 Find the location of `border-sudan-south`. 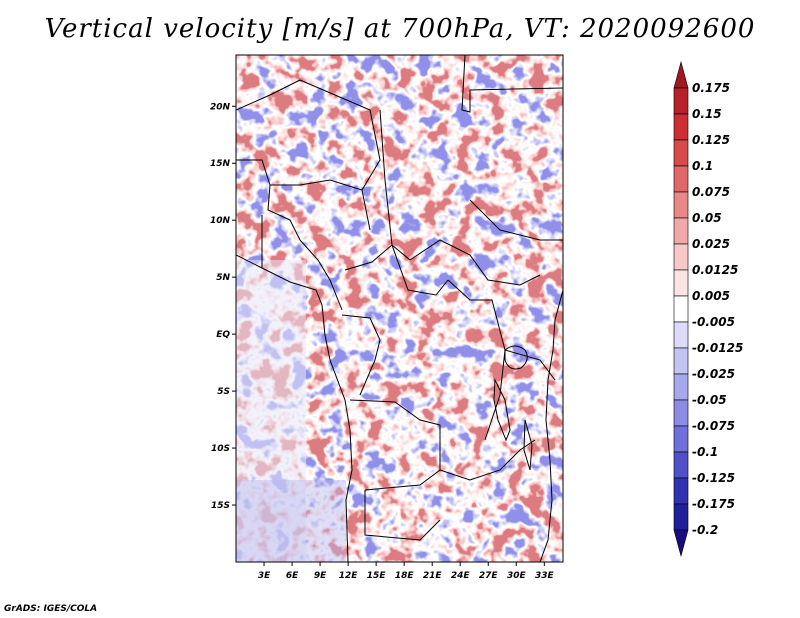

border-sudan-south is located at coordinates (475, 262).